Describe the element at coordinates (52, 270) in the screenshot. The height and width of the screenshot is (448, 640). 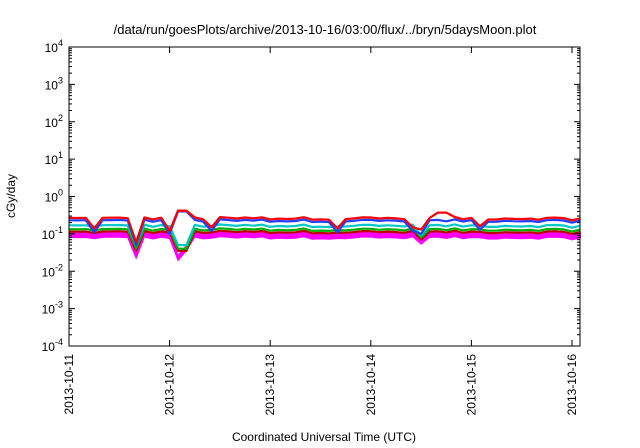
I see `y-tick-label: 10⁻²` at that location.